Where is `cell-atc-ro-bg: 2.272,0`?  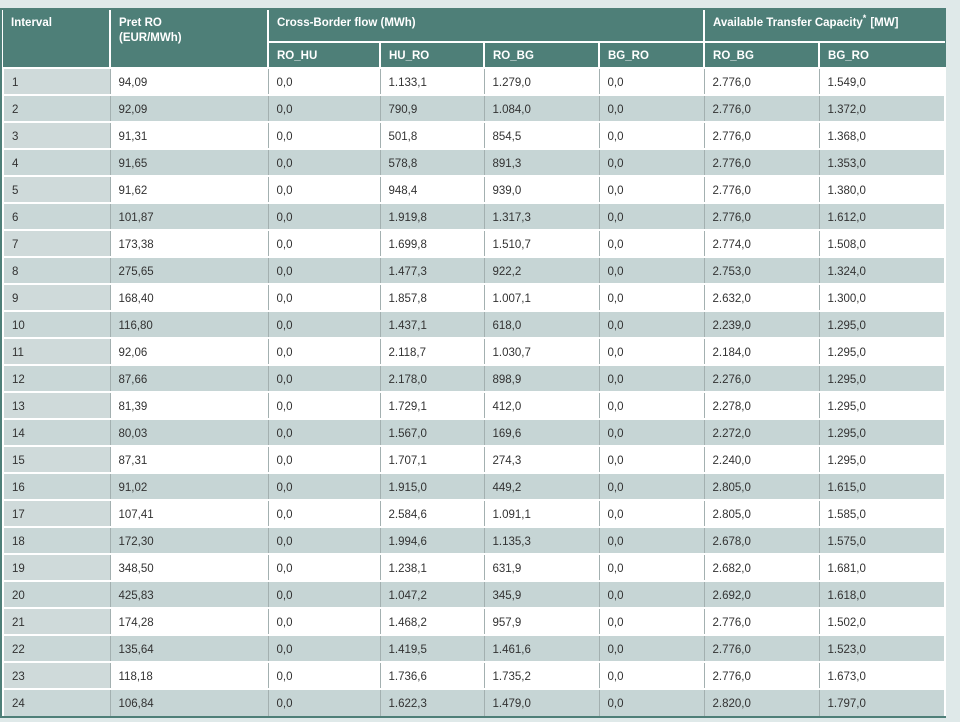
cell-atc-ro-bg: 2.272,0 is located at coordinates (761, 432).